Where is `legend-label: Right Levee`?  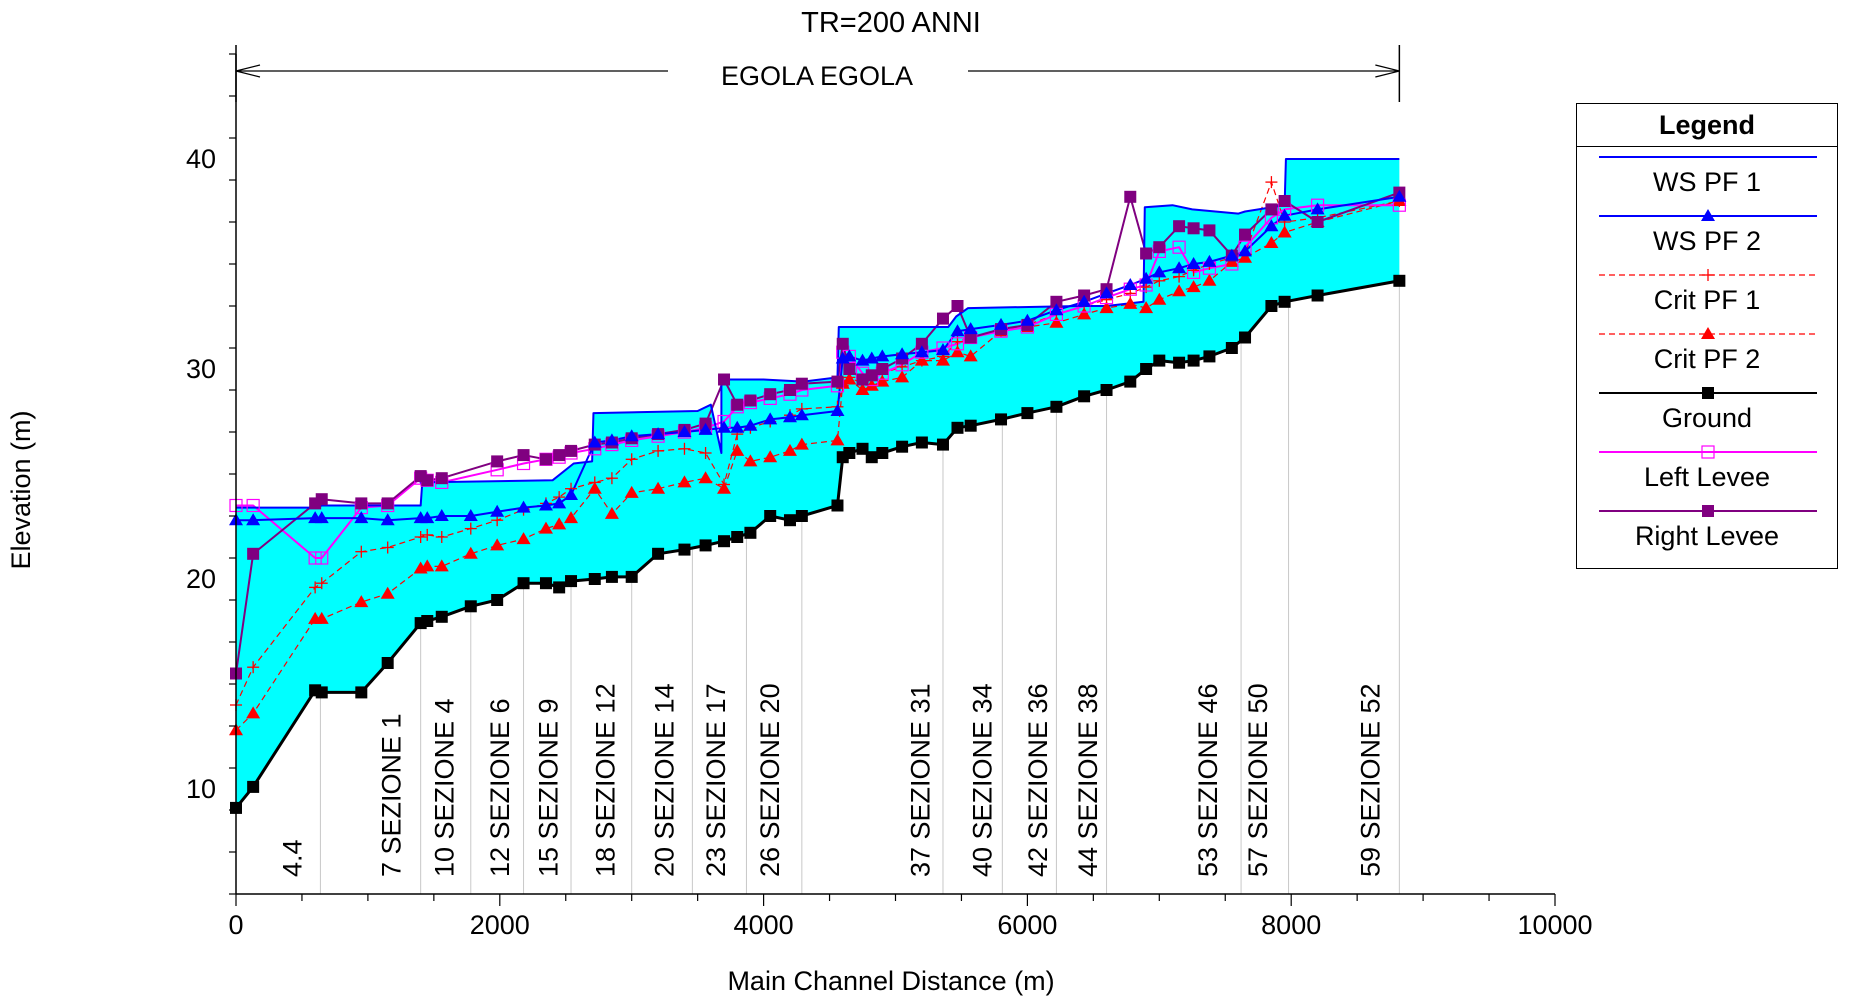 legend-label: Right Levee is located at coordinates (1707, 536).